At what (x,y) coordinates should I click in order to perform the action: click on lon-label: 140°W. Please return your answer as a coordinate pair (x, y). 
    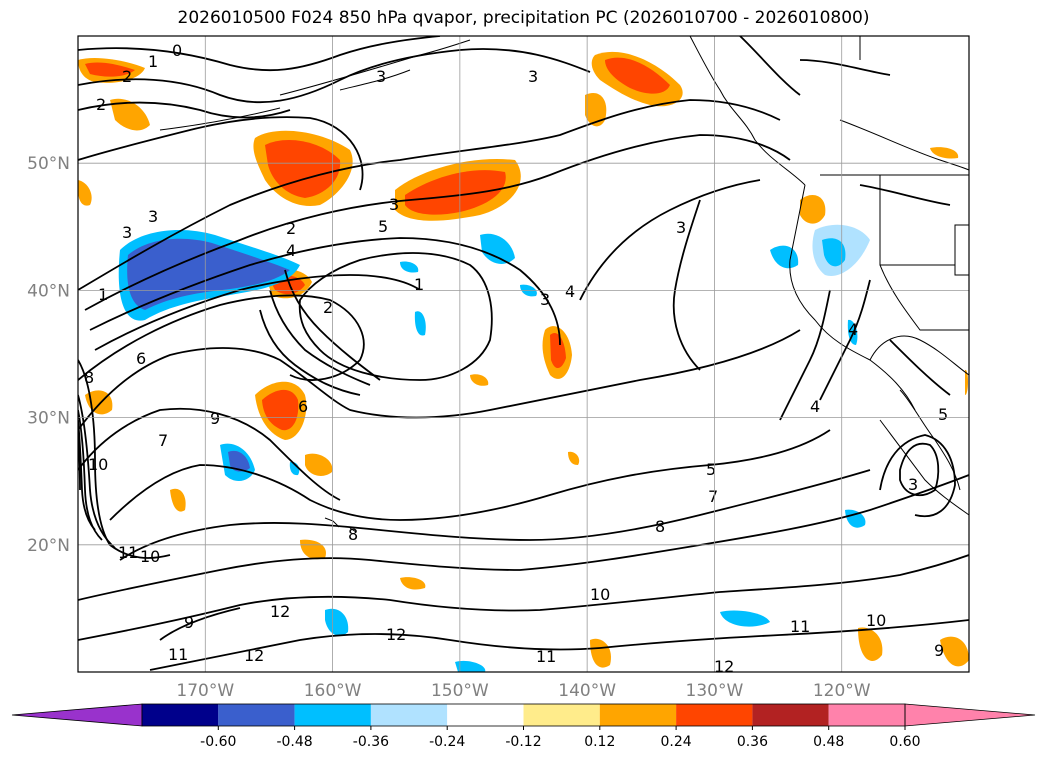
    Looking at the image, I should click on (587, 691).